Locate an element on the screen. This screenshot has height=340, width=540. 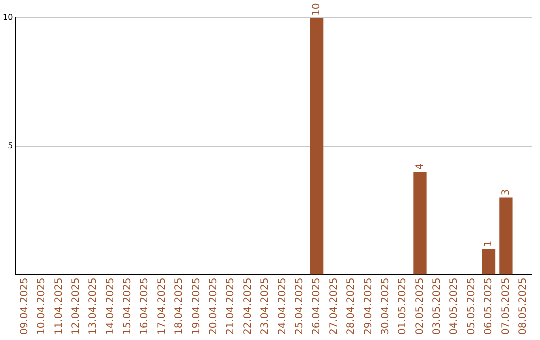
x-tick-label: 26.04.2025 is located at coordinates (317, 307).